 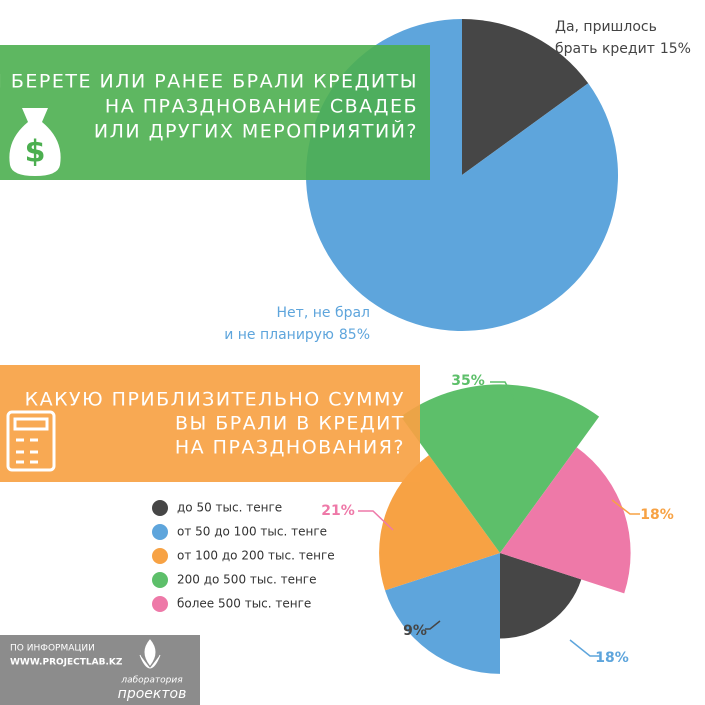 I want to click on value-label: 85%, so click(x=354, y=335).